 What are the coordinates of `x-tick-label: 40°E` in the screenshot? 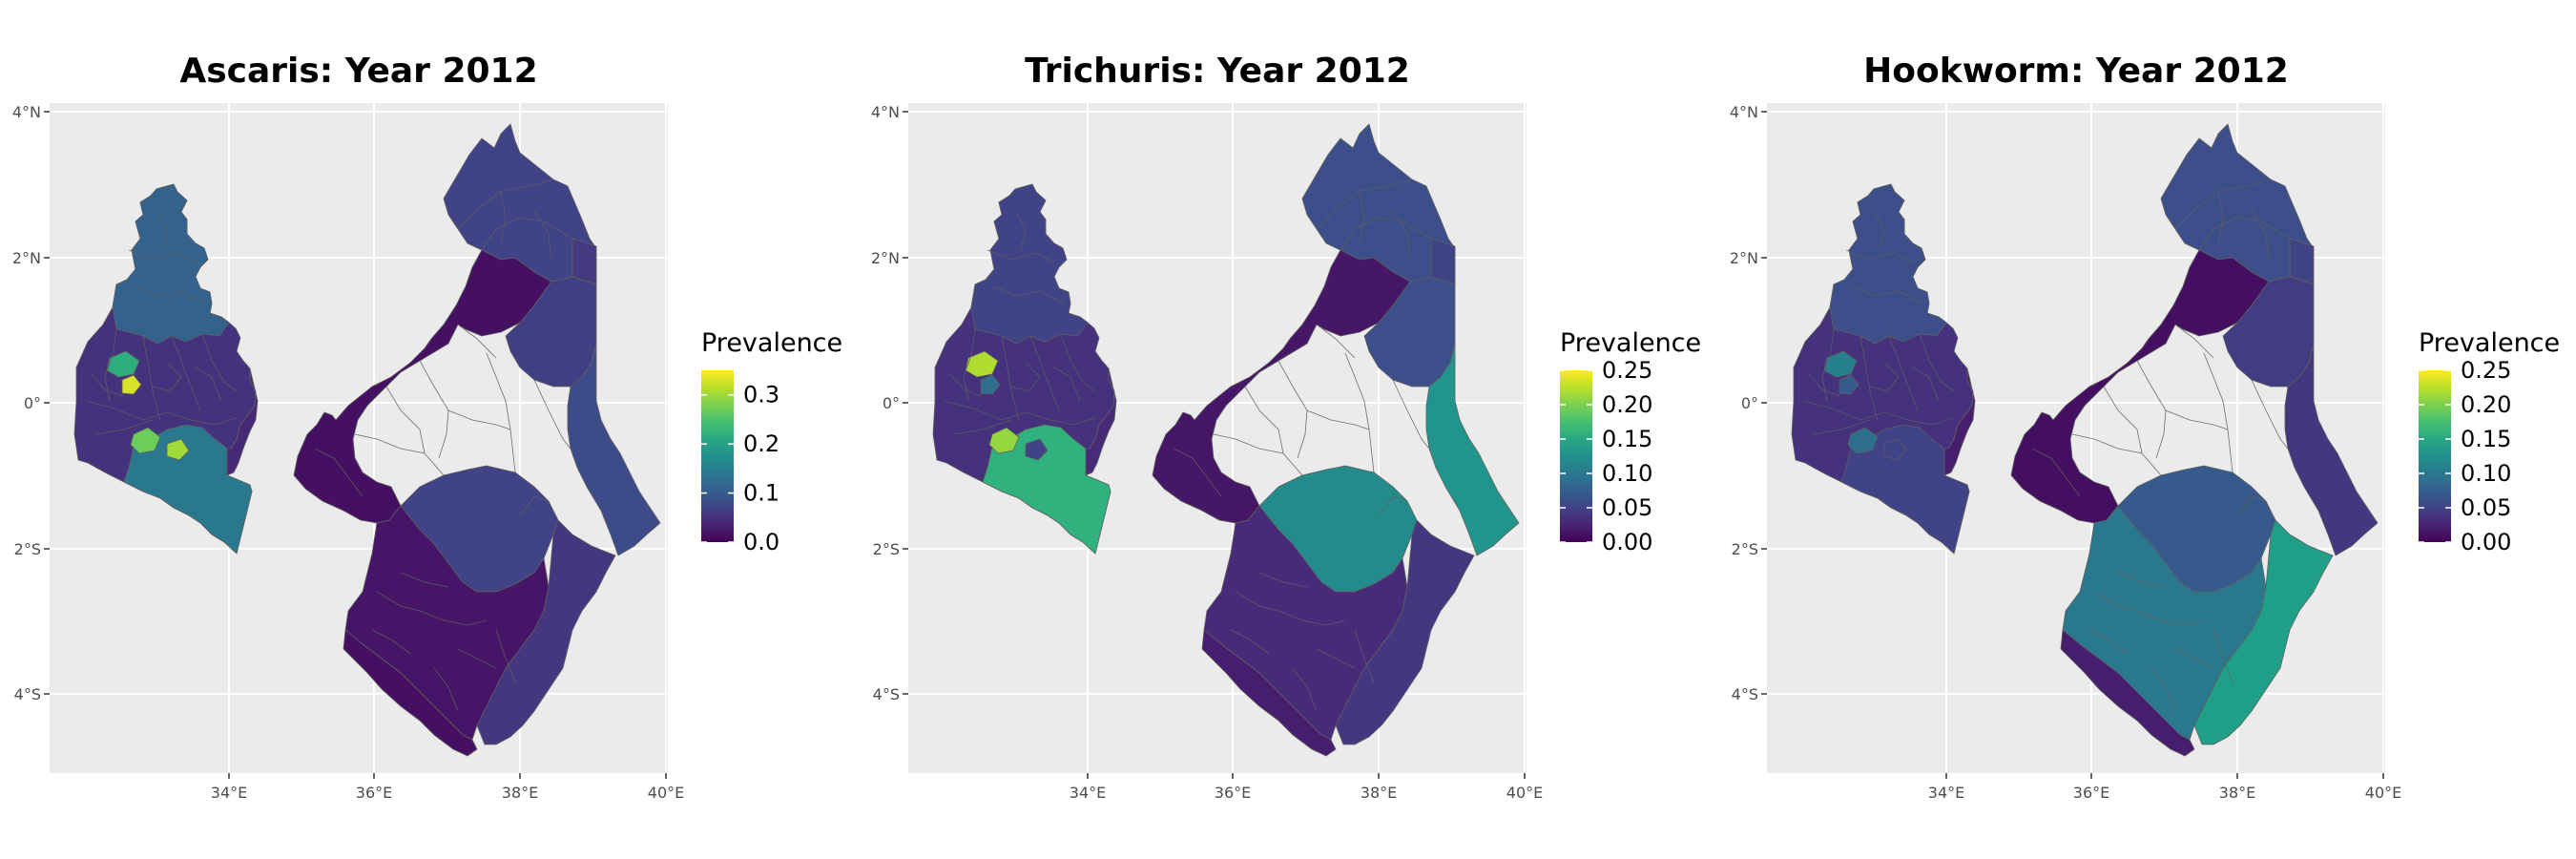 It's located at (2383, 793).